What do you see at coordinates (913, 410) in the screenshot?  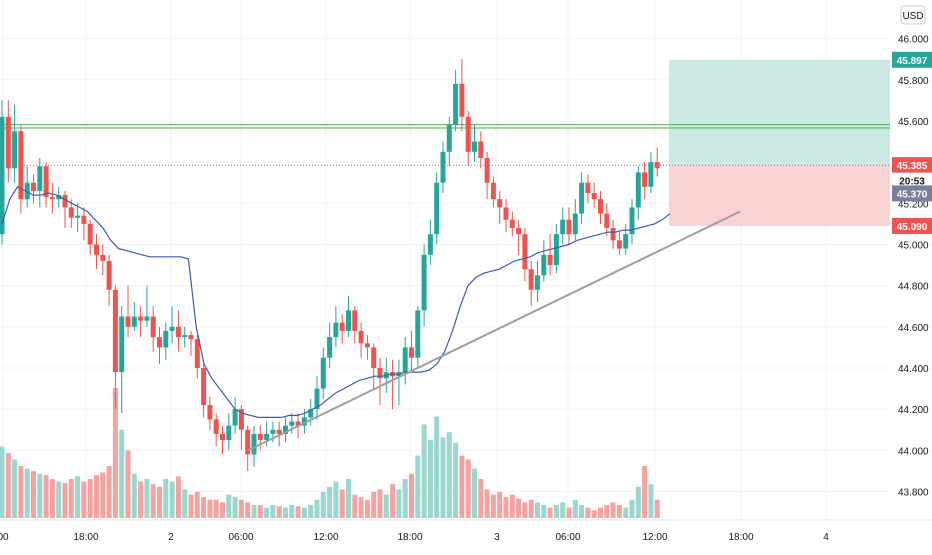 I see `price-tick-label: 44.200` at bounding box center [913, 410].